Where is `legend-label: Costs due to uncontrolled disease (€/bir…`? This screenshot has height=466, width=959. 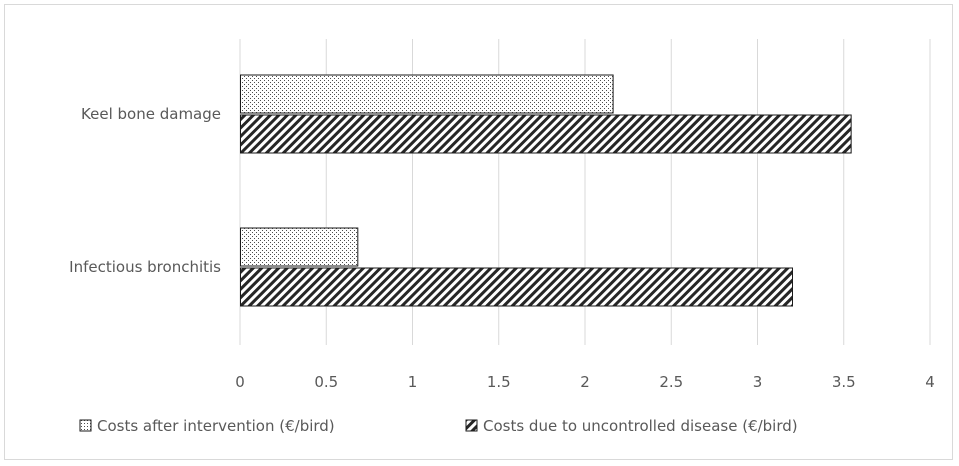
legend-label: Costs due to uncontrolled disease (€/bir… is located at coordinates (640, 426).